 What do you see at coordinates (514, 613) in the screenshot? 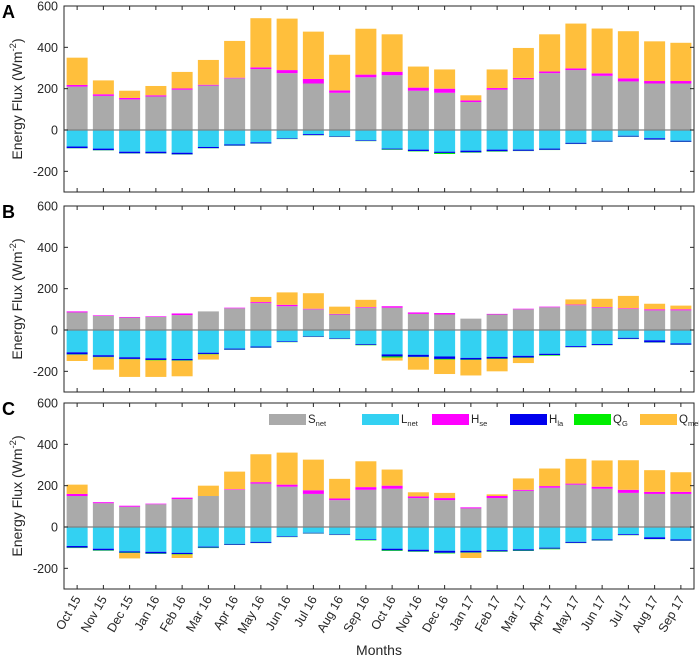
I see `x-tick-label: Mar 17` at bounding box center [514, 613].